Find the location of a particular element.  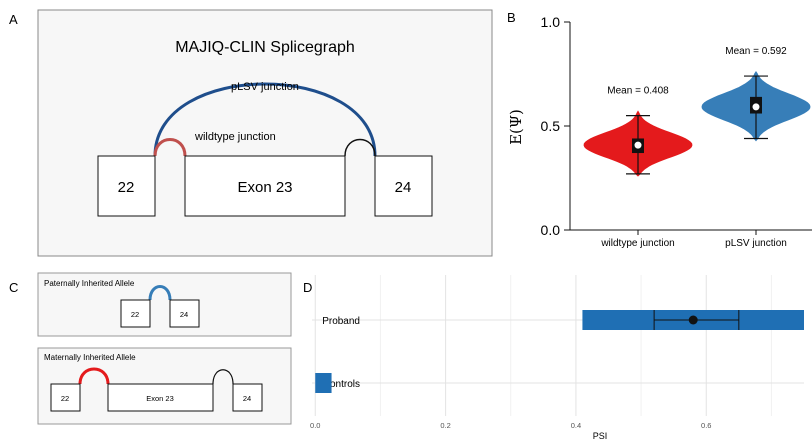

panel-a-label: A is located at coordinates (13, 19).